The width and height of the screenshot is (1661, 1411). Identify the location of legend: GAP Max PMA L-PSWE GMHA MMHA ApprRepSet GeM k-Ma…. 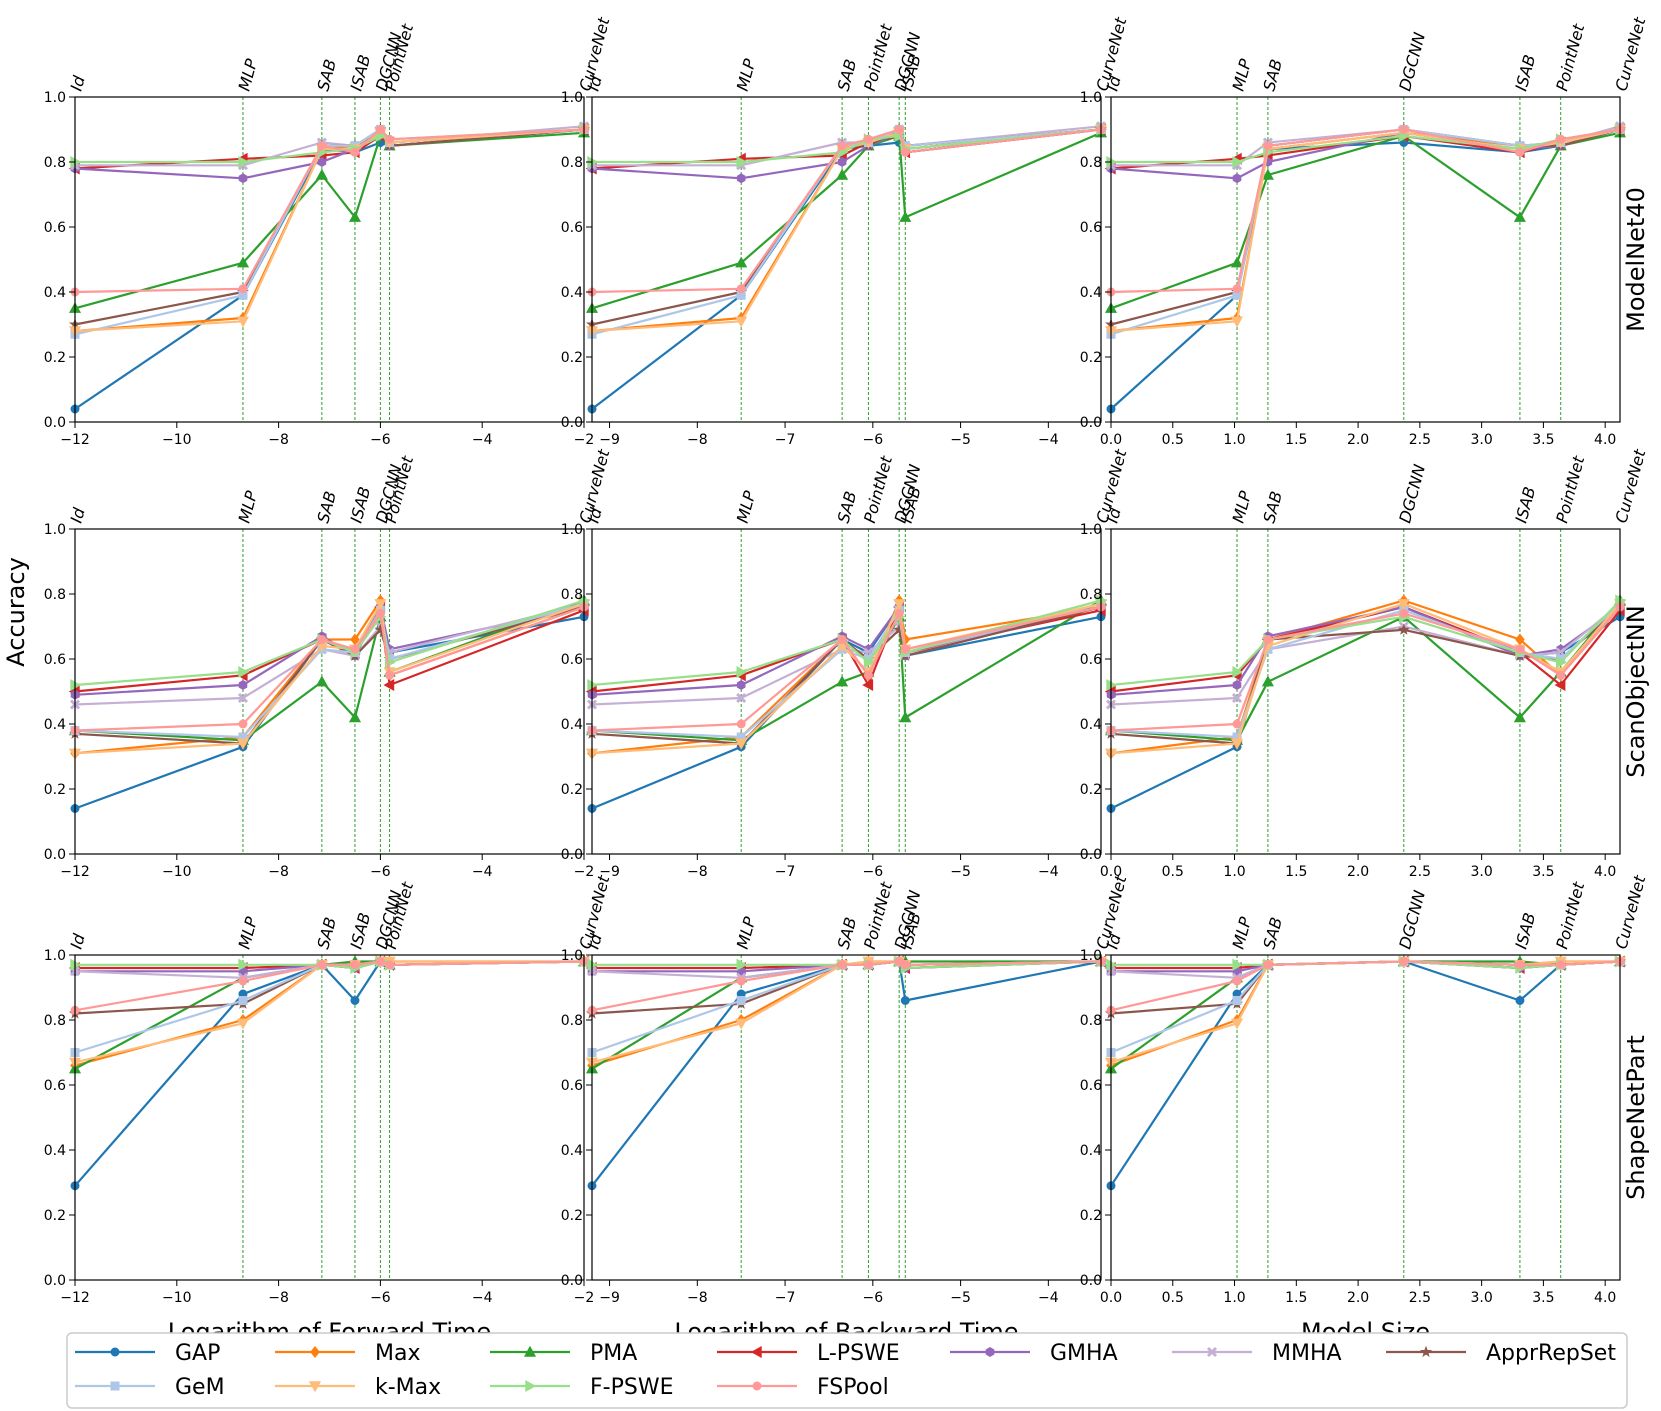
(847, 1370).